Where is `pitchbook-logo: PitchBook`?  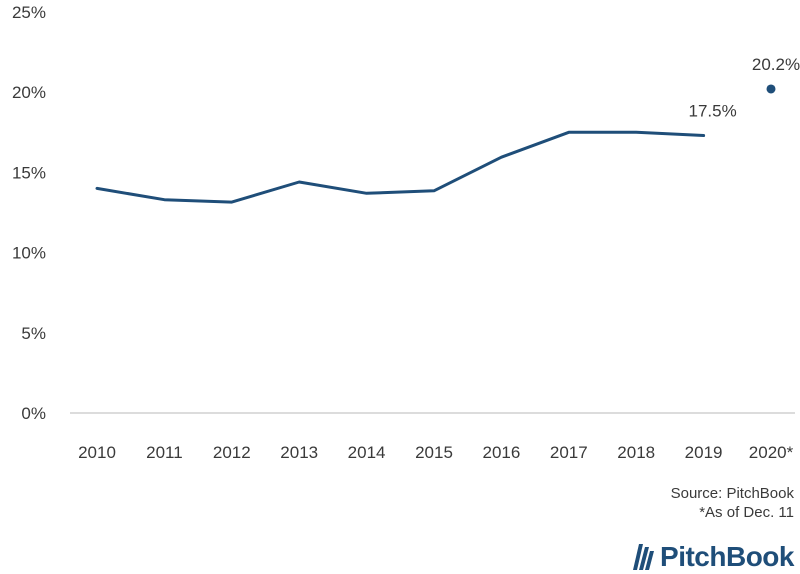 pitchbook-logo: PitchBook is located at coordinates (712, 557).